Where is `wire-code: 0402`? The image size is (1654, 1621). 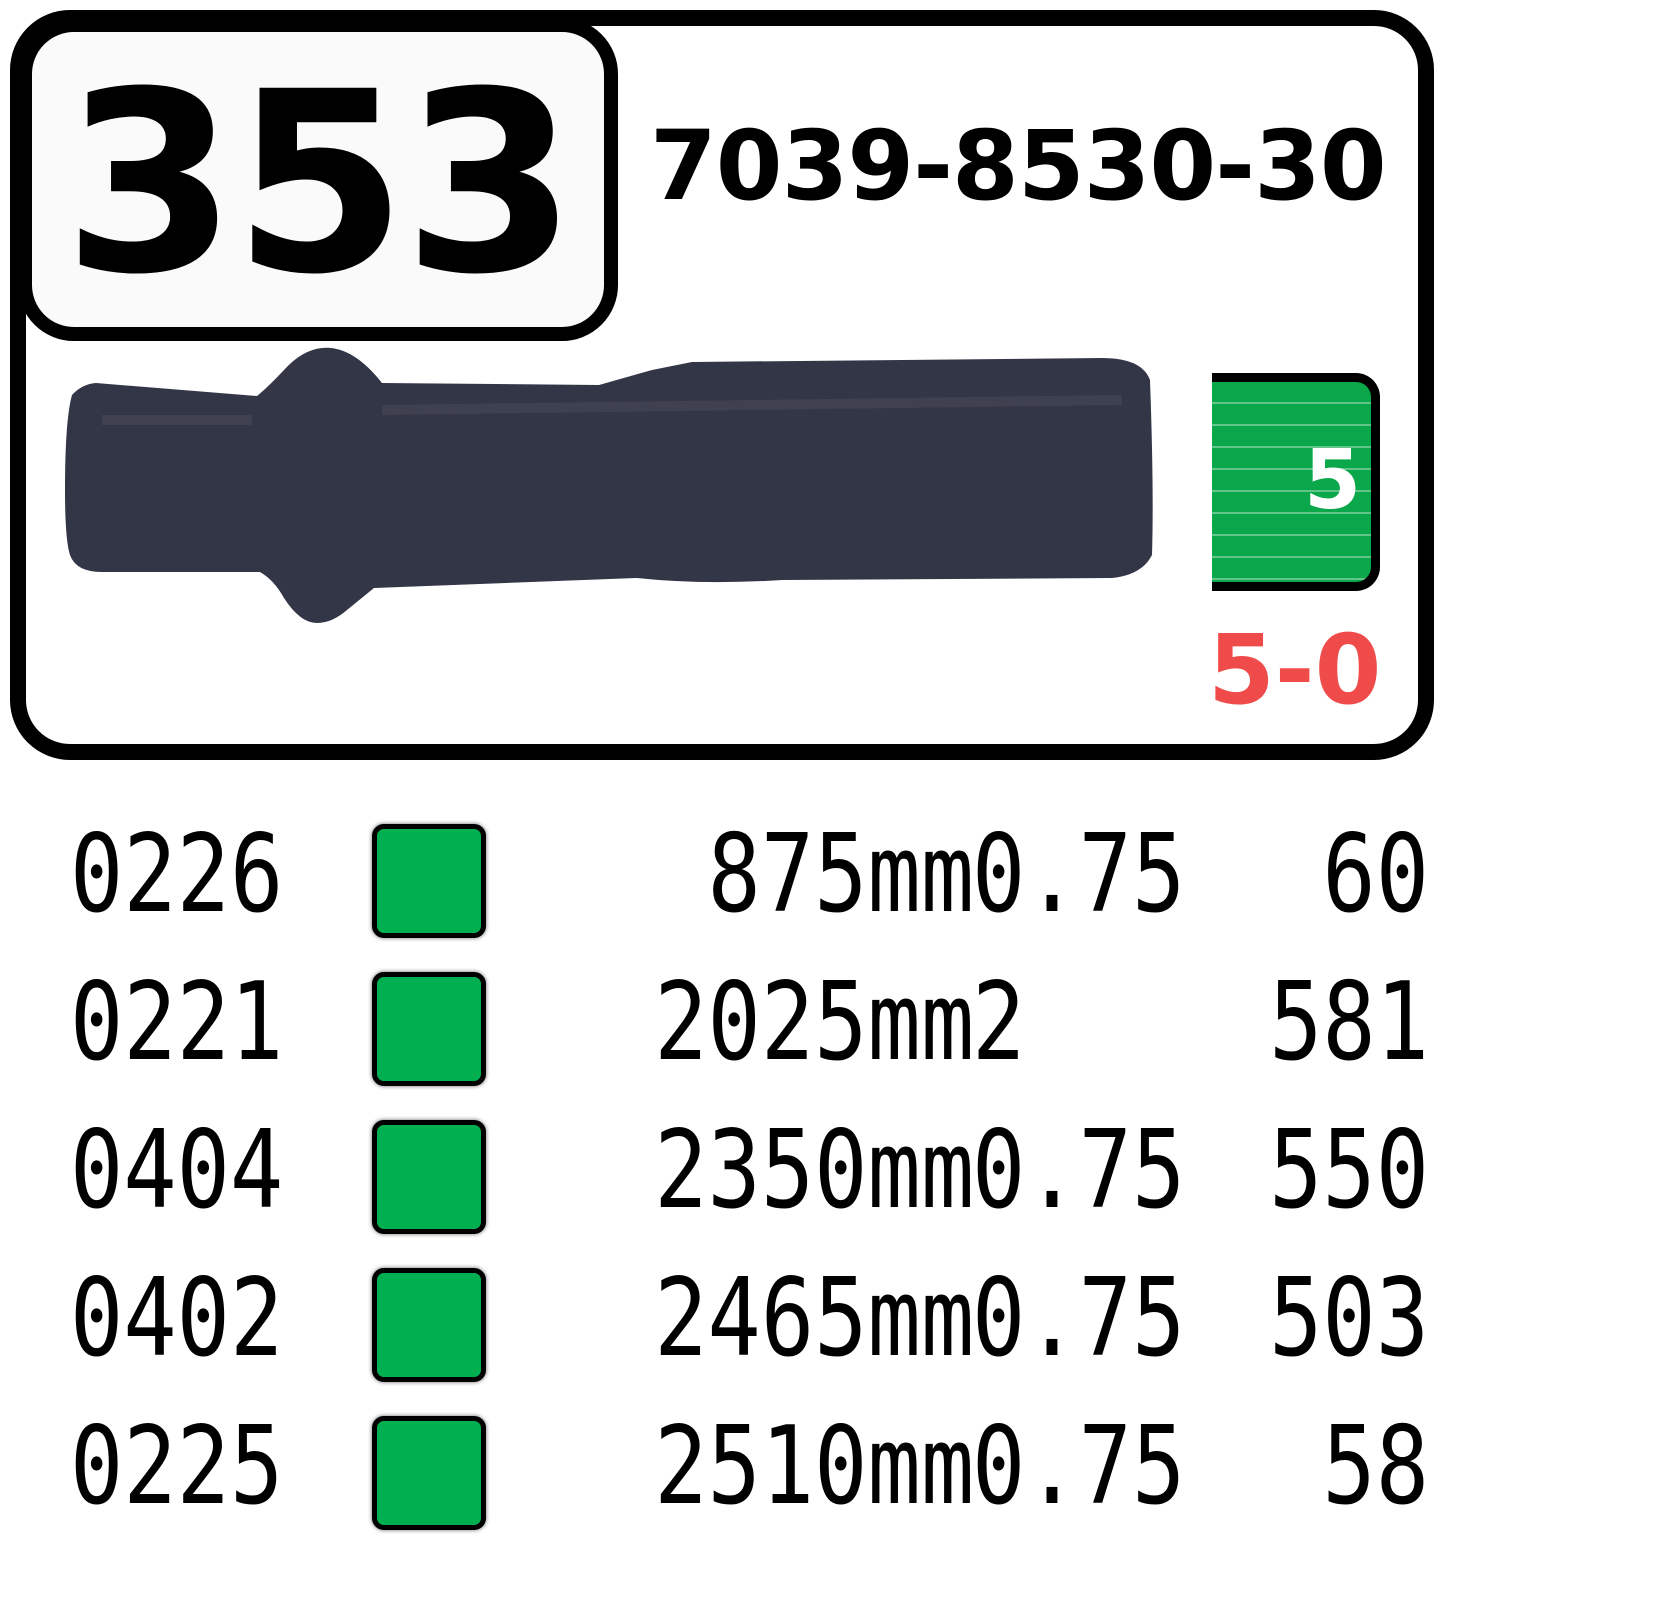 wire-code: 0402 is located at coordinates (177, 1318).